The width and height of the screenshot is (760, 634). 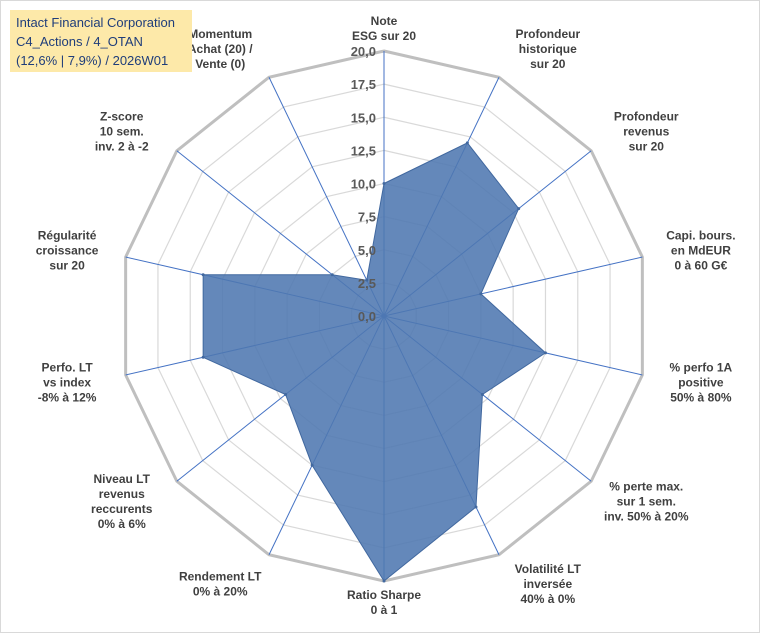 What do you see at coordinates (122, 146) in the screenshot?
I see `axis-label-12-line-2: inv. 2 à -2` at bounding box center [122, 146].